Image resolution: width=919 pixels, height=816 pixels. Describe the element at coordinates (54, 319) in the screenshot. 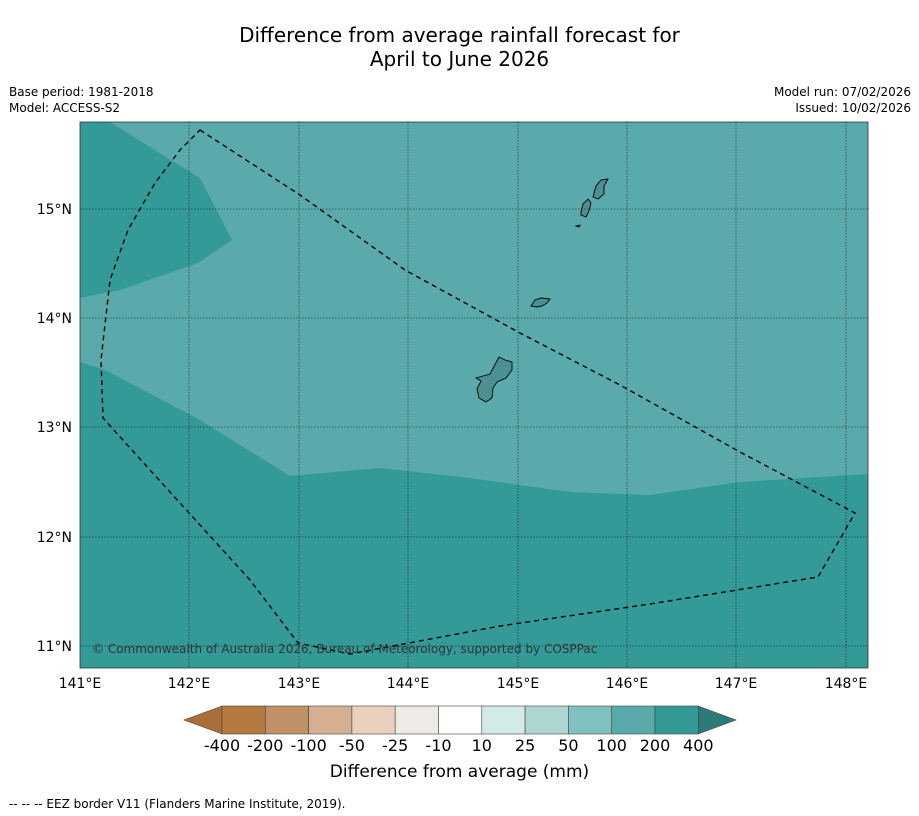

I see `lat-label-14: 14°N` at that location.